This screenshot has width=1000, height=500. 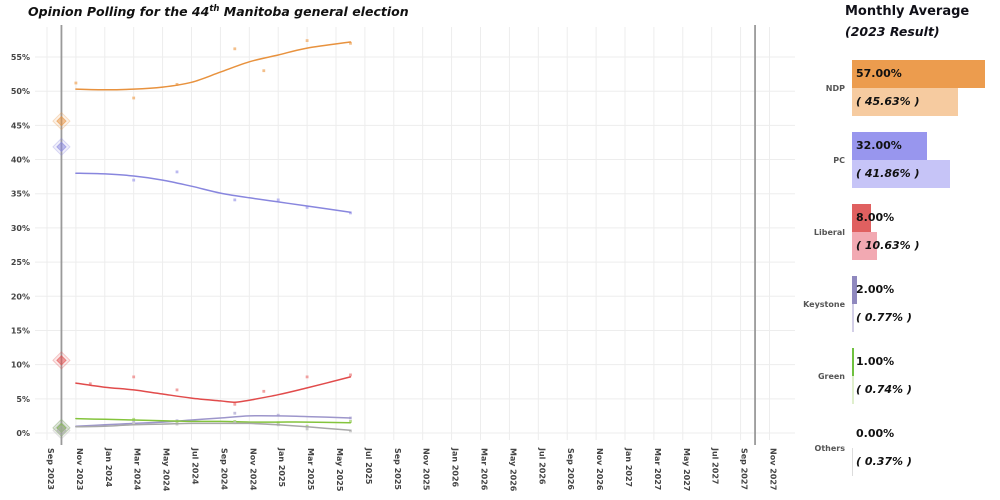 What do you see at coordinates (599, 469) in the screenshot?
I see `x-tick-label: Nov 2026` at bounding box center [599, 469].